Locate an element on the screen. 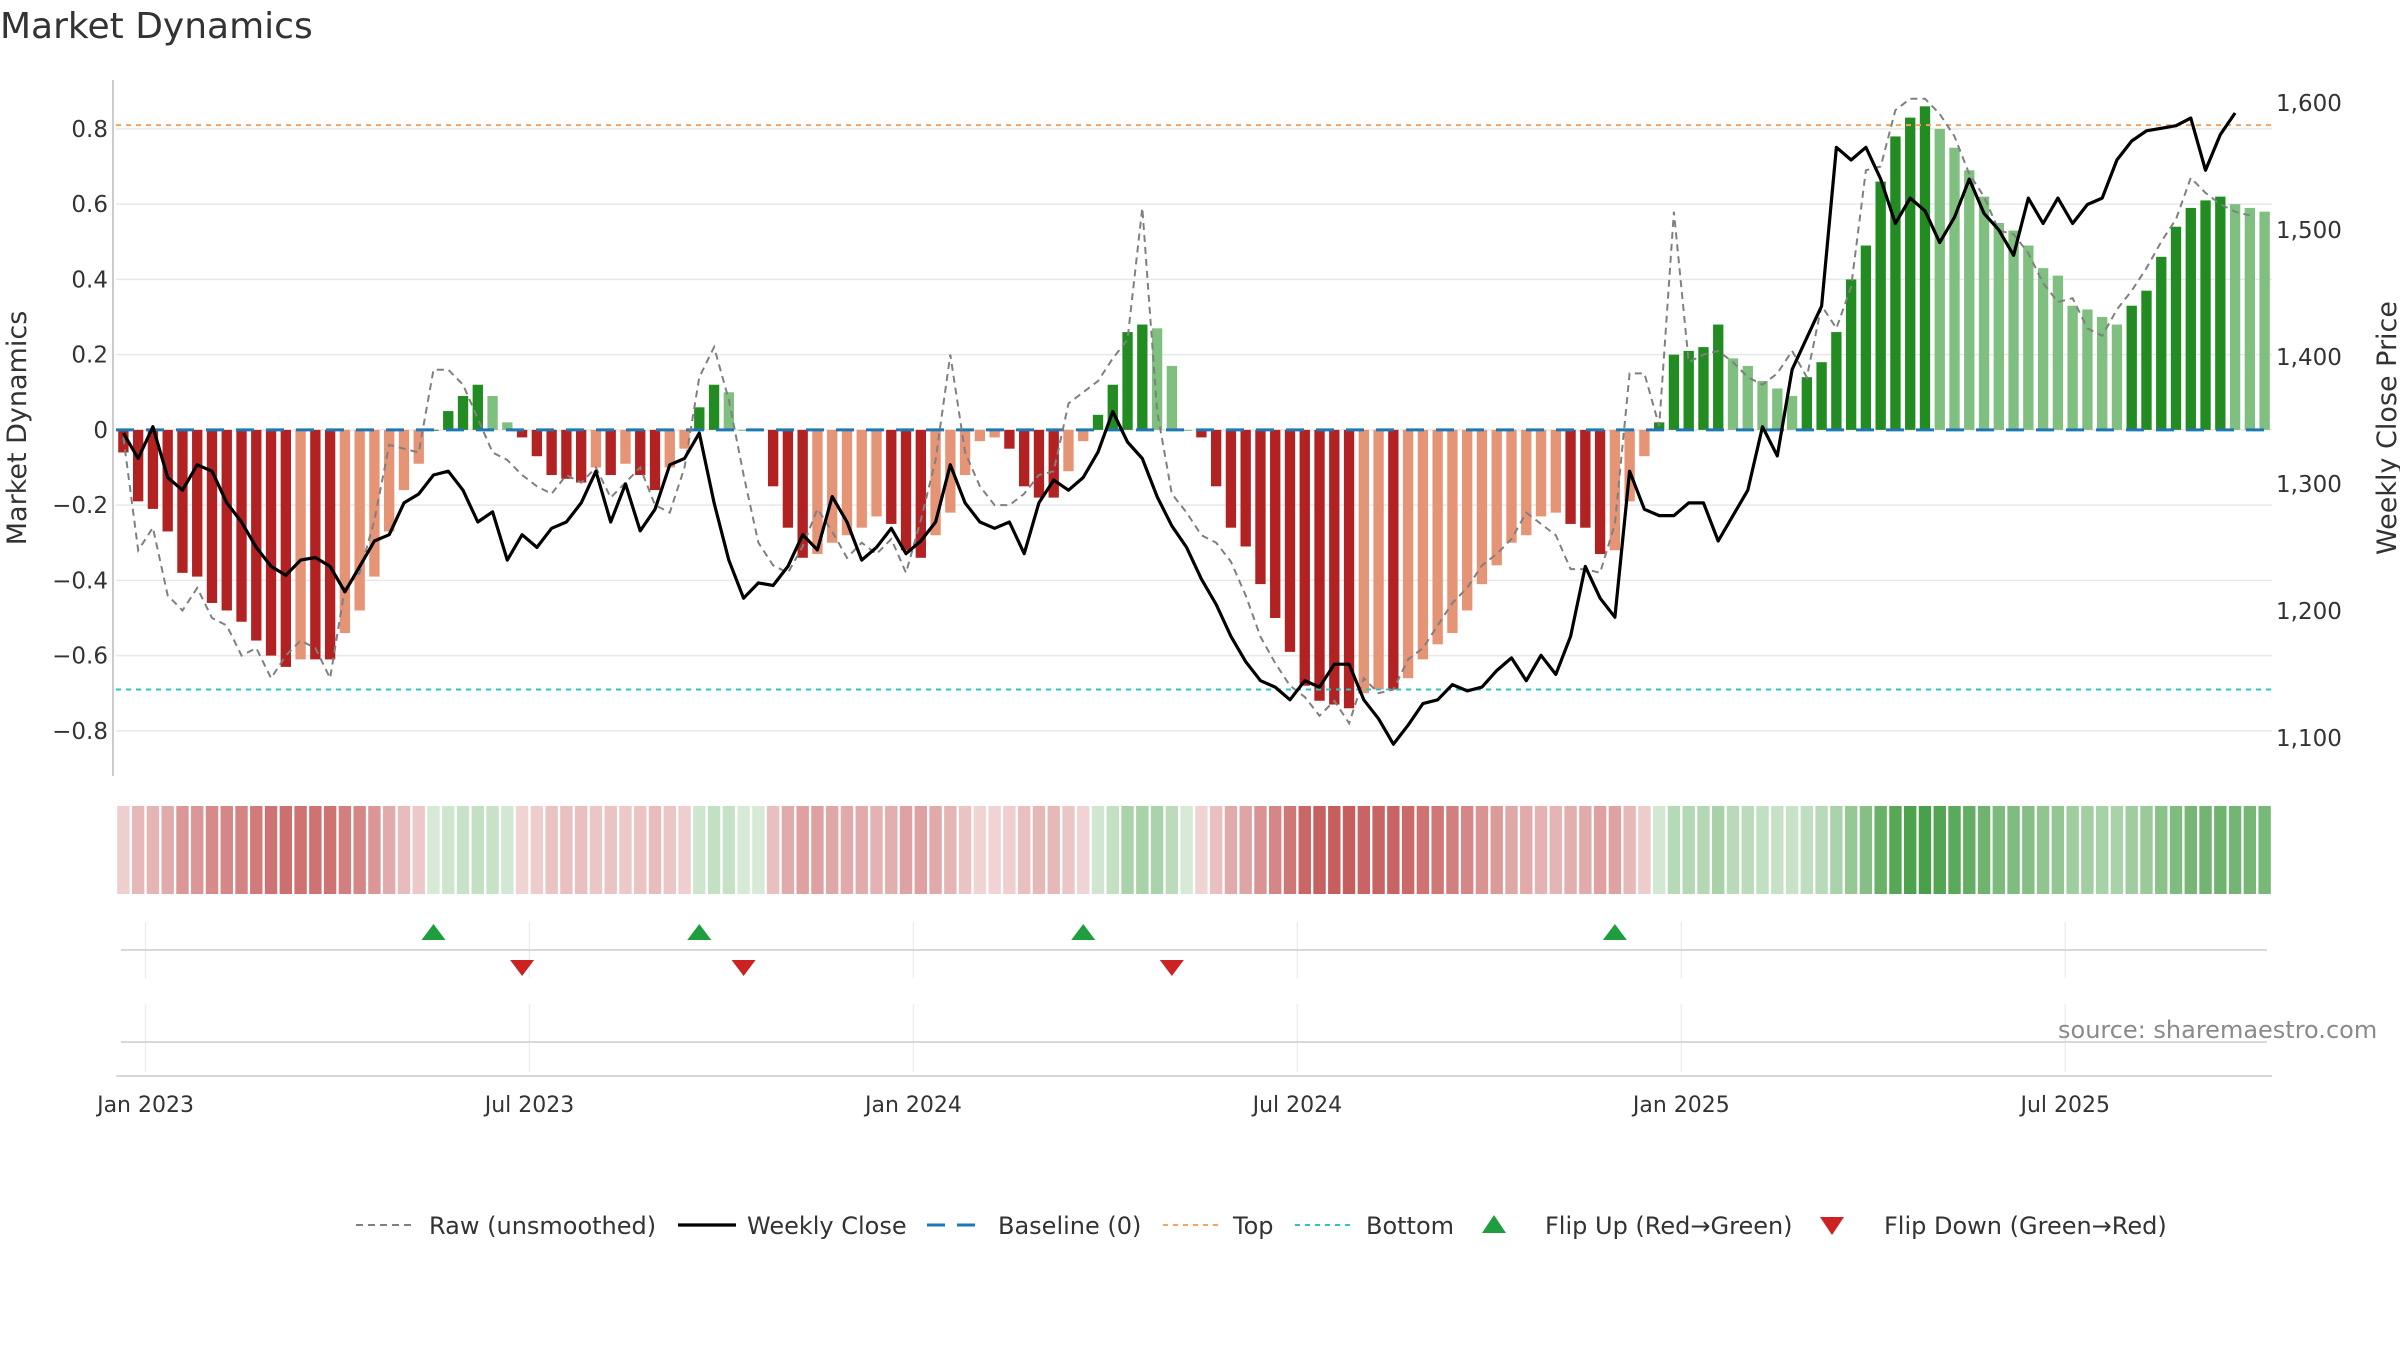 This screenshot has height=1350, width=2400. flip-down-marker is located at coordinates (1171, 968).